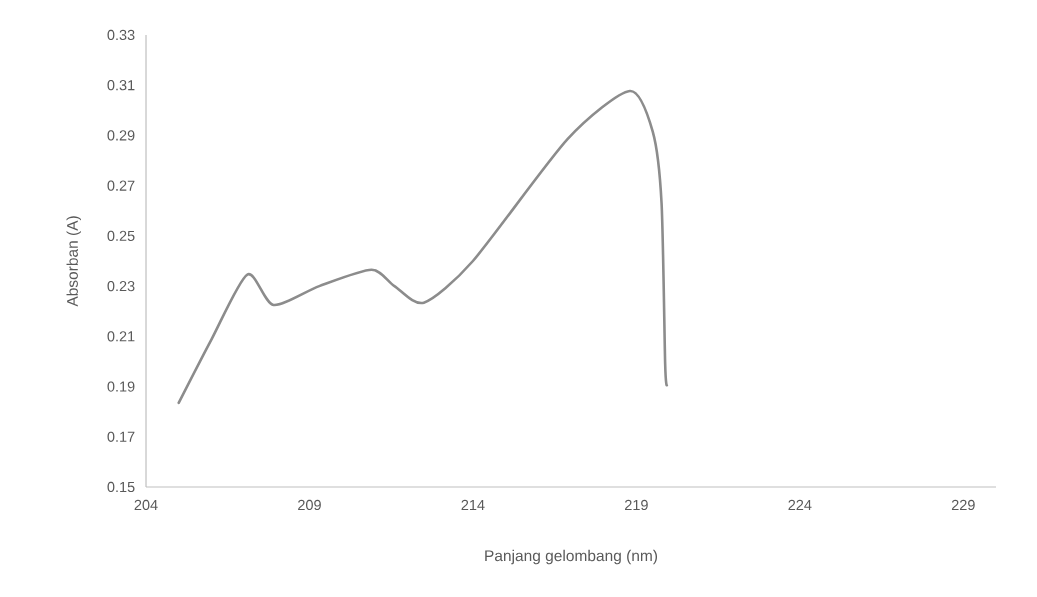 The image size is (1037, 597). What do you see at coordinates (473, 504) in the screenshot?
I see `x-tick-label: 214` at bounding box center [473, 504].